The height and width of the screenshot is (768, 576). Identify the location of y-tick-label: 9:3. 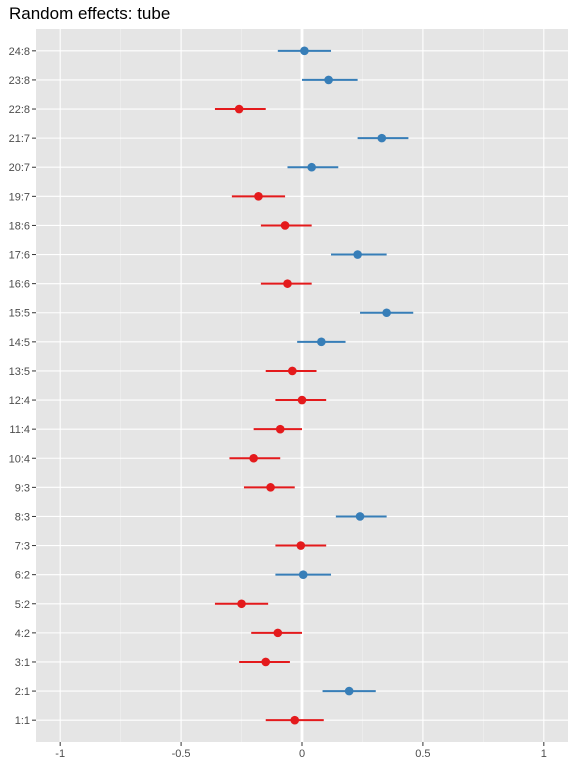
(22, 488).